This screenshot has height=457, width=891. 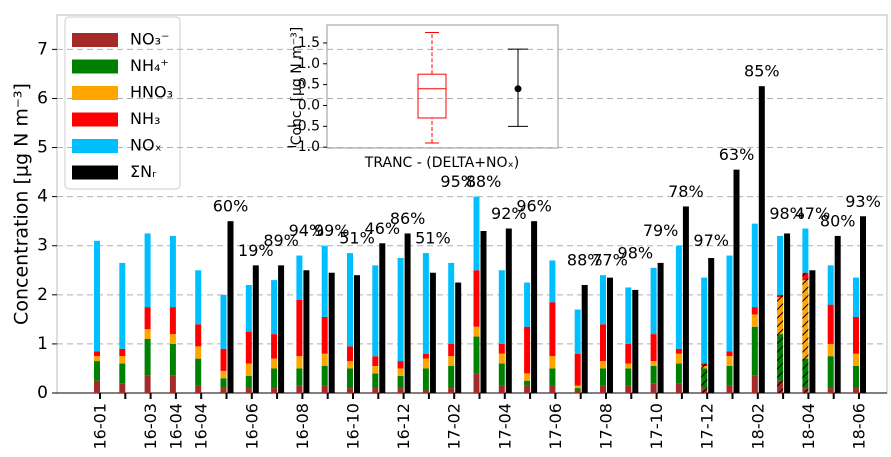 What do you see at coordinates (707, 426) in the screenshot?
I see `x-tick-label: 17-12` at bounding box center [707, 426].